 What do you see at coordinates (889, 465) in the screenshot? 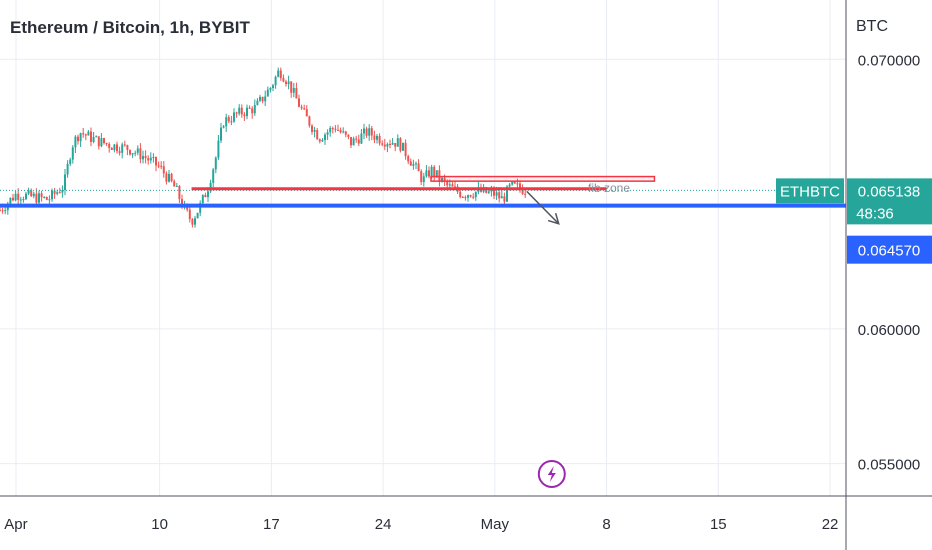
I see `price-tick-label: 0.055000` at bounding box center [889, 465].